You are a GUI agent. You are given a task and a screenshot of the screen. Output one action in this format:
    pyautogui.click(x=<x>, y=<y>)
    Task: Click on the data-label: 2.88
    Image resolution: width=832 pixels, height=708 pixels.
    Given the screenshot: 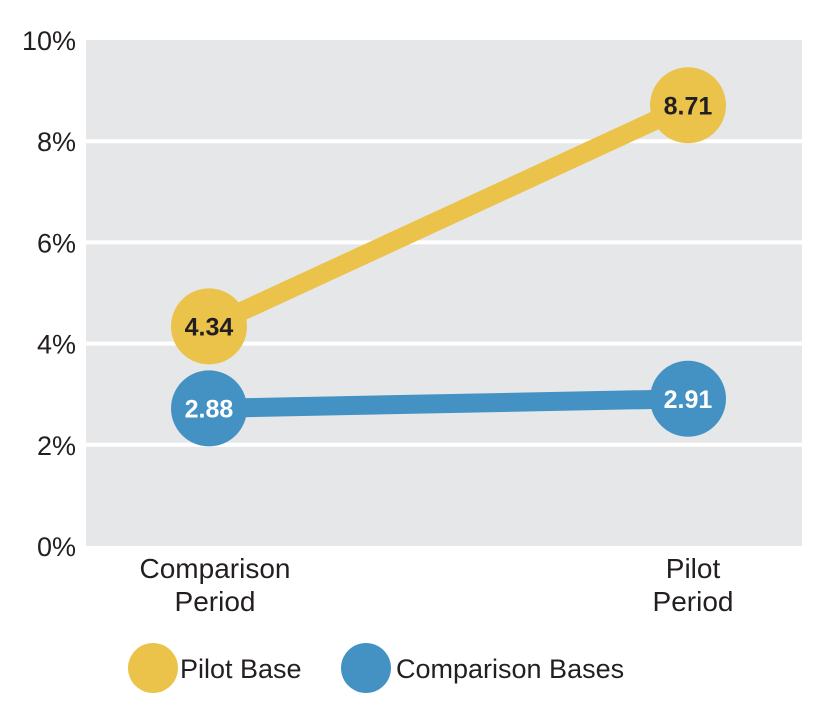 What is the action you would take?
    pyautogui.click(x=209, y=409)
    